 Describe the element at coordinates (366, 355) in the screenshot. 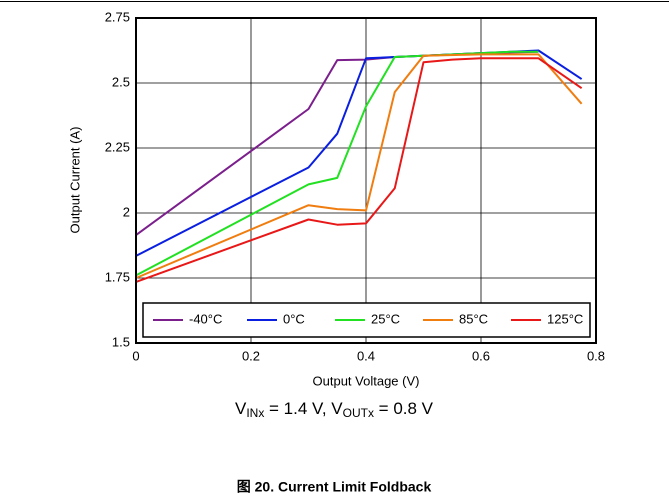

I see `x-tick-label: 0.4` at that location.